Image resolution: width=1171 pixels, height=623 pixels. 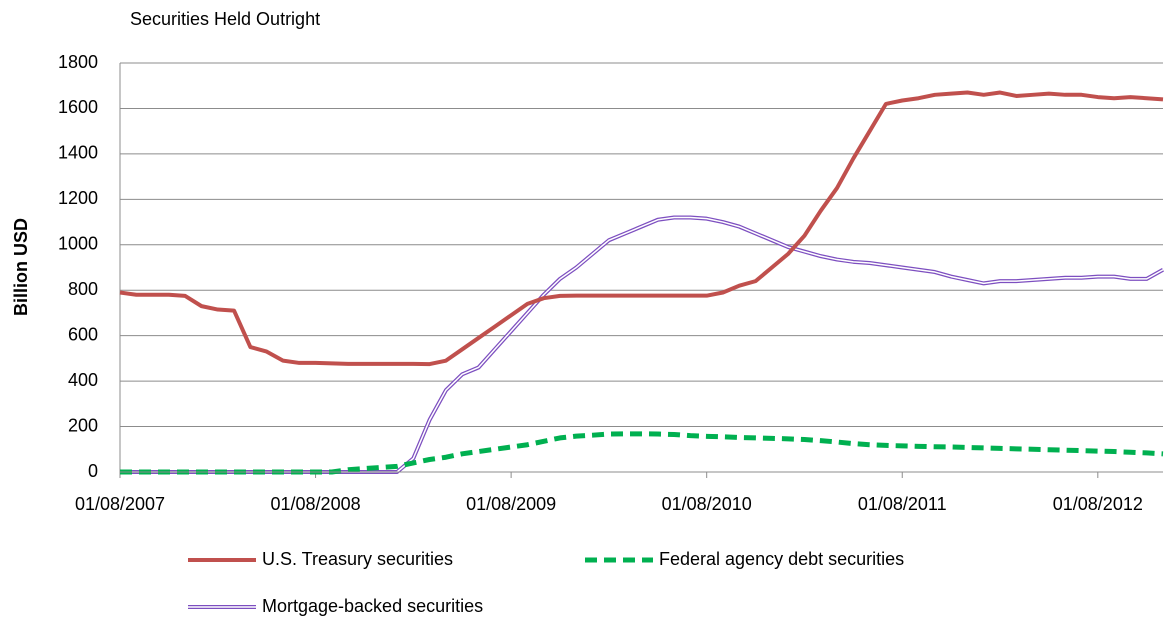 I want to click on y-tick-label: 0, so click(x=93, y=471).